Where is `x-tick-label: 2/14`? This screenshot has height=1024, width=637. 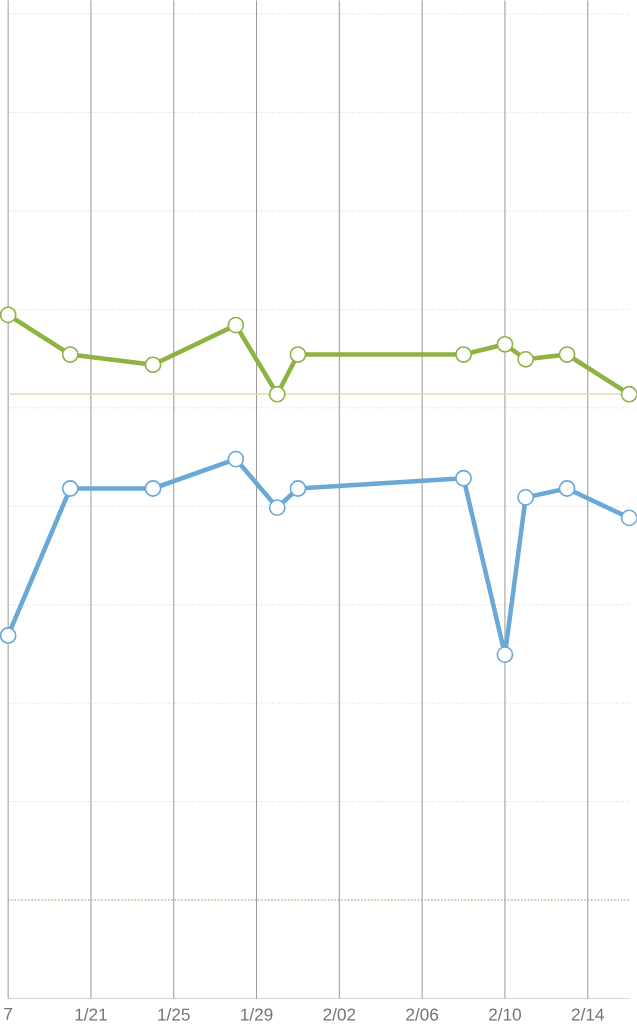 x-tick-label: 2/14 is located at coordinates (588, 1014).